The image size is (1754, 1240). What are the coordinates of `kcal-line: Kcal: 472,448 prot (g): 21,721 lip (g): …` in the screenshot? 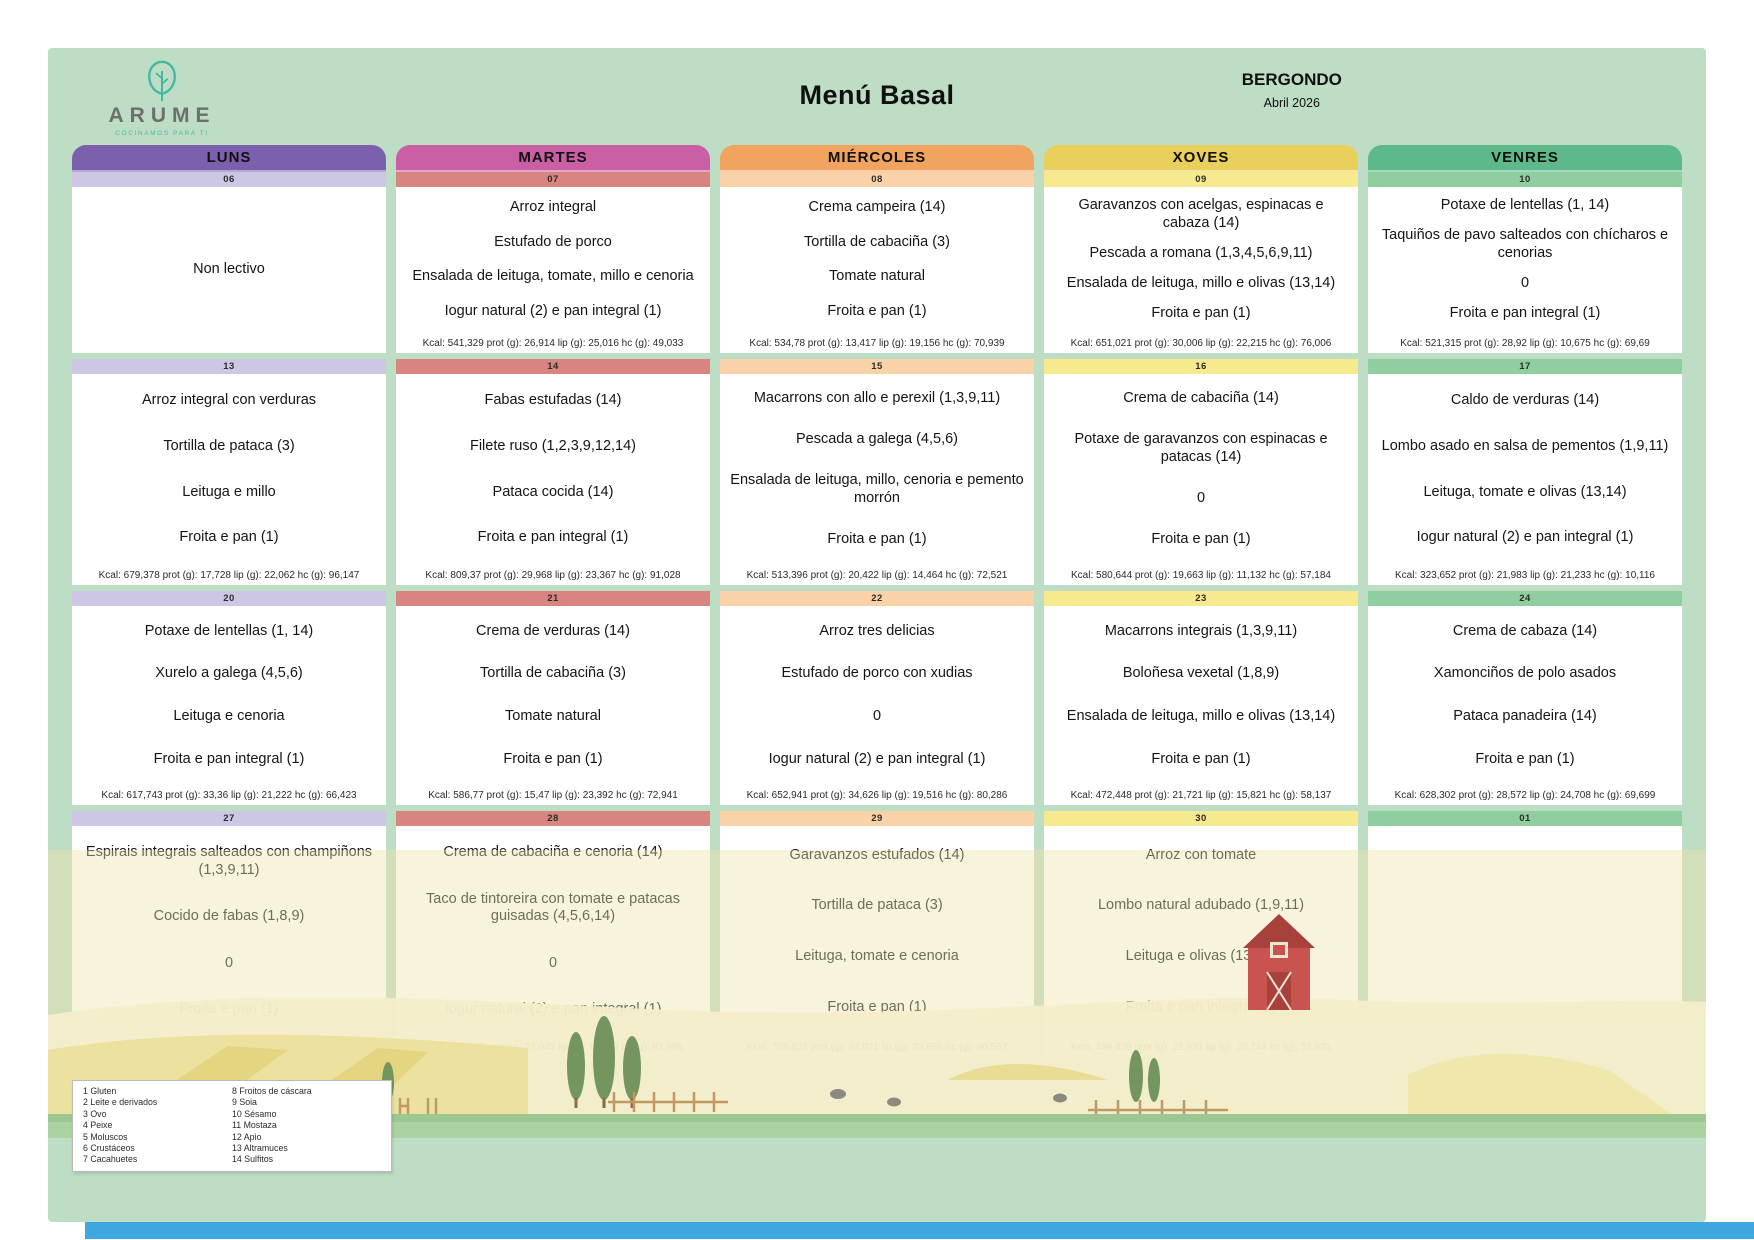 It's located at (1201, 795).